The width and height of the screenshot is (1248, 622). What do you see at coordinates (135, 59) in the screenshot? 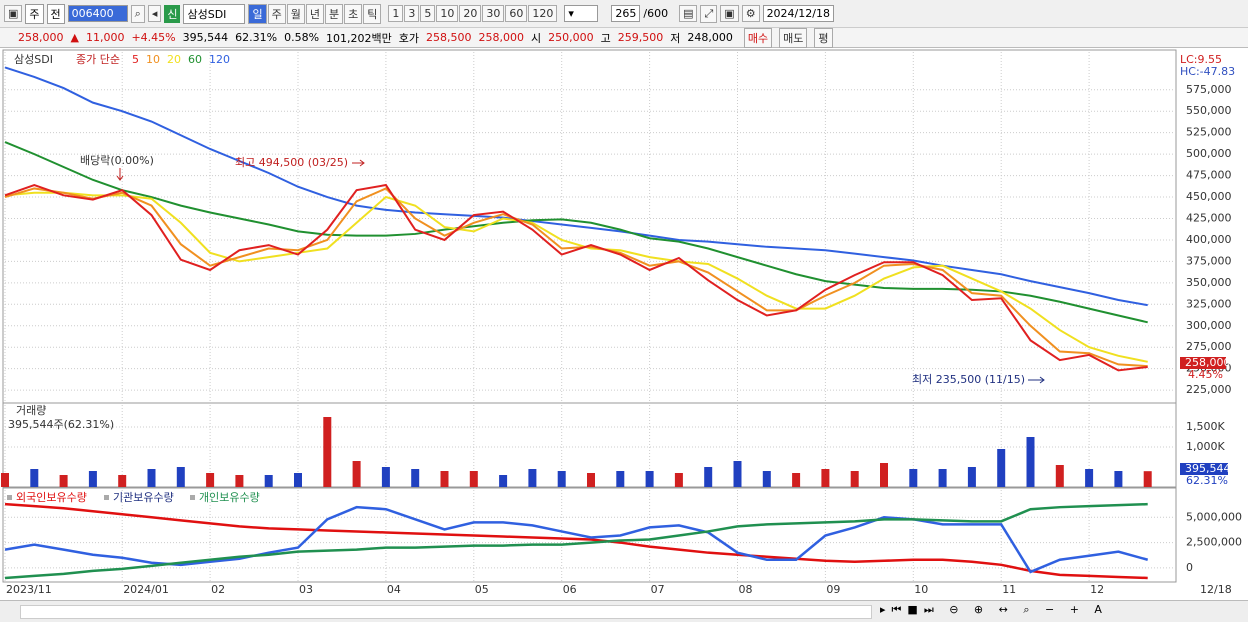
I see `legend-item: 5` at bounding box center [135, 59].